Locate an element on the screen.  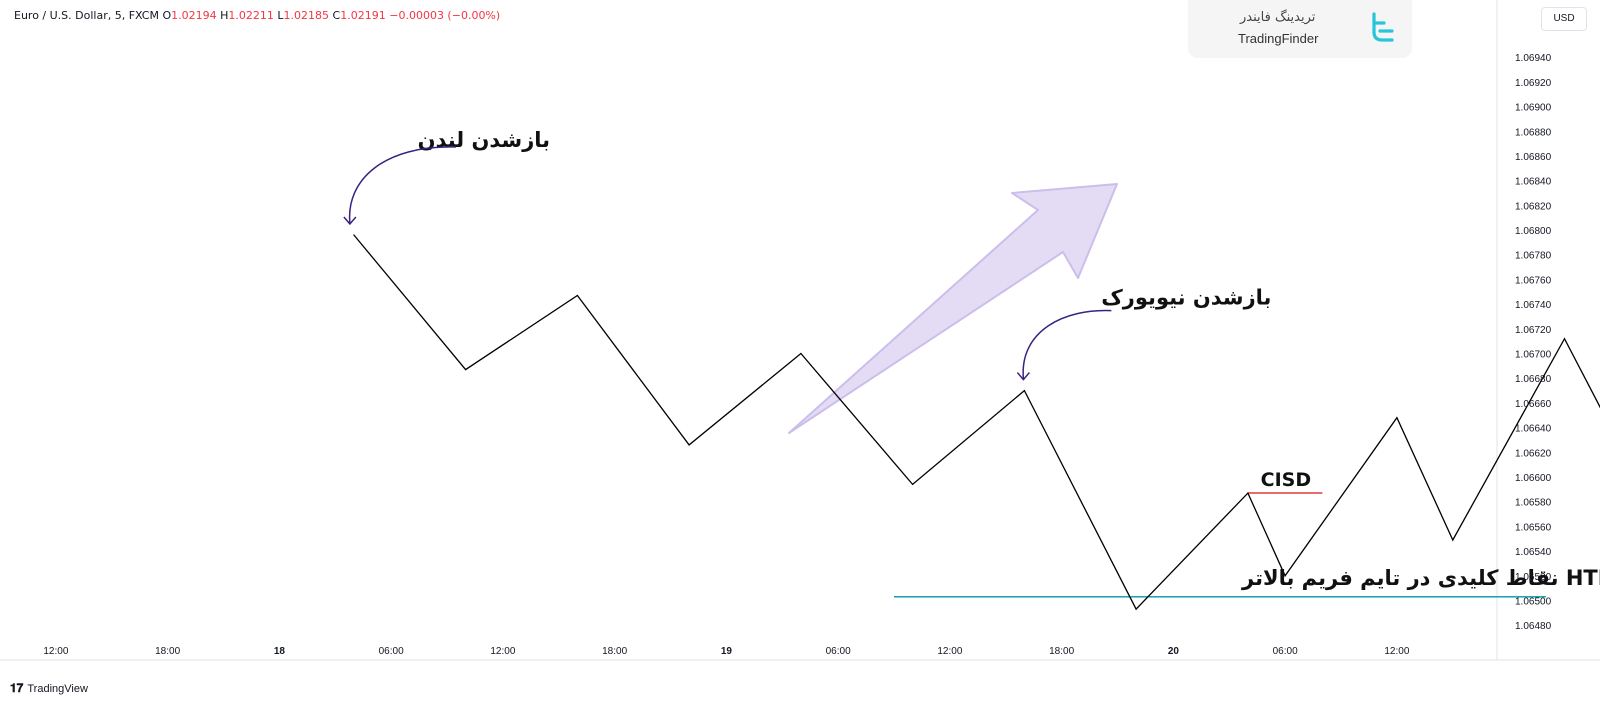
price-tick-label: 1.06680 is located at coordinates (1533, 379).